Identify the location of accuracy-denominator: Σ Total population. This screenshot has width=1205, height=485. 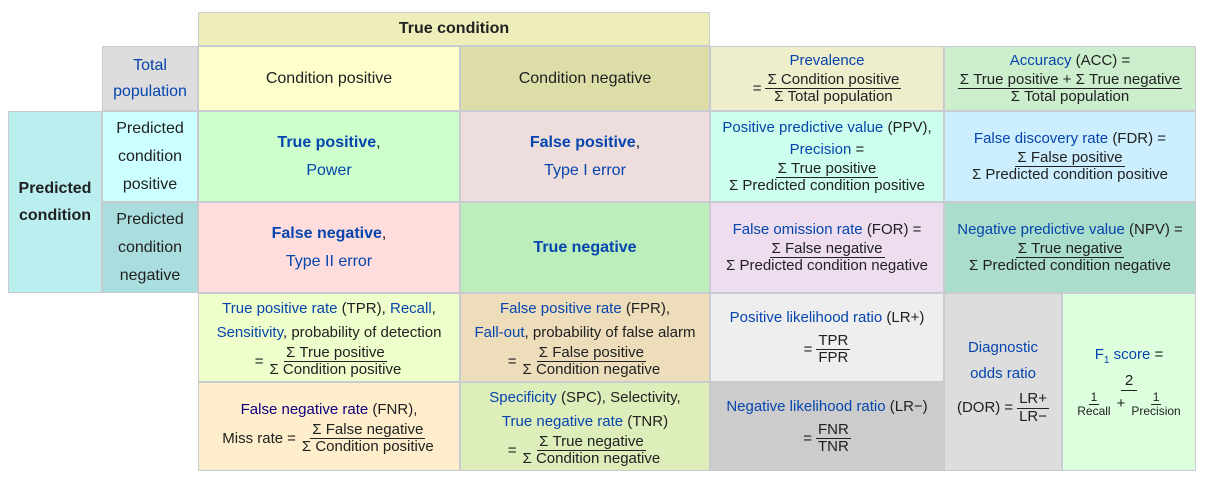
(1070, 96).